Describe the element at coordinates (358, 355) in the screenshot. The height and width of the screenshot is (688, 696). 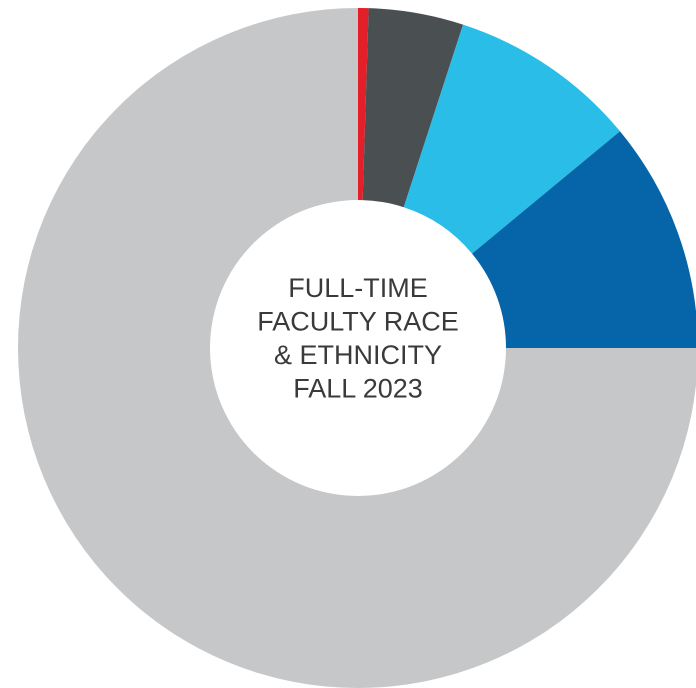
I see `chart-title: & ETHNICITY` at that location.